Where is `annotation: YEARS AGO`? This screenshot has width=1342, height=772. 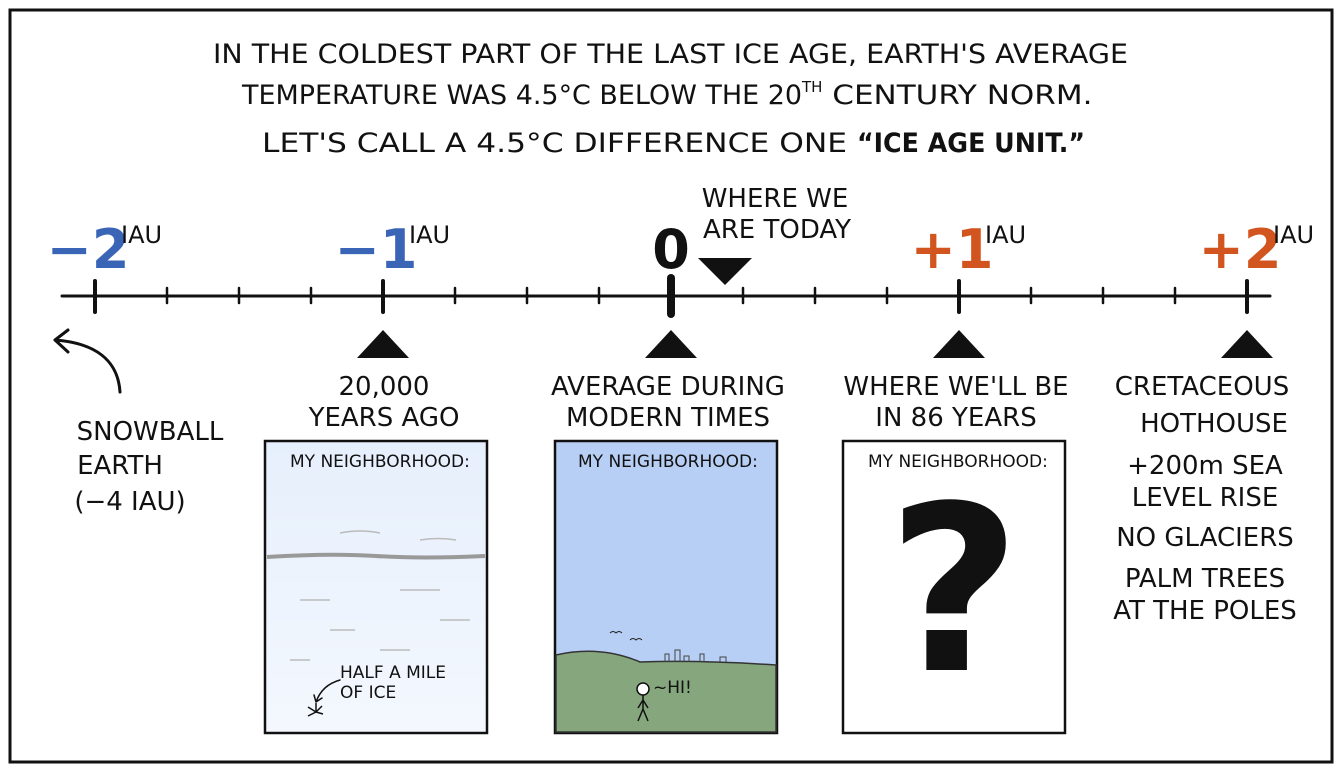 annotation: YEARS AGO is located at coordinates (384, 418).